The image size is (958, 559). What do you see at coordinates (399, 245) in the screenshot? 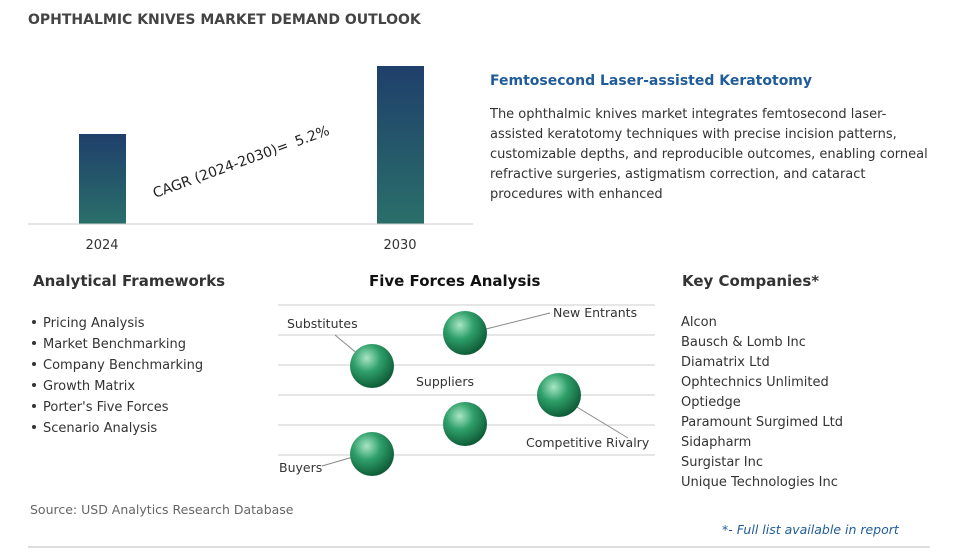
I see `x-label: 2030` at bounding box center [399, 245].